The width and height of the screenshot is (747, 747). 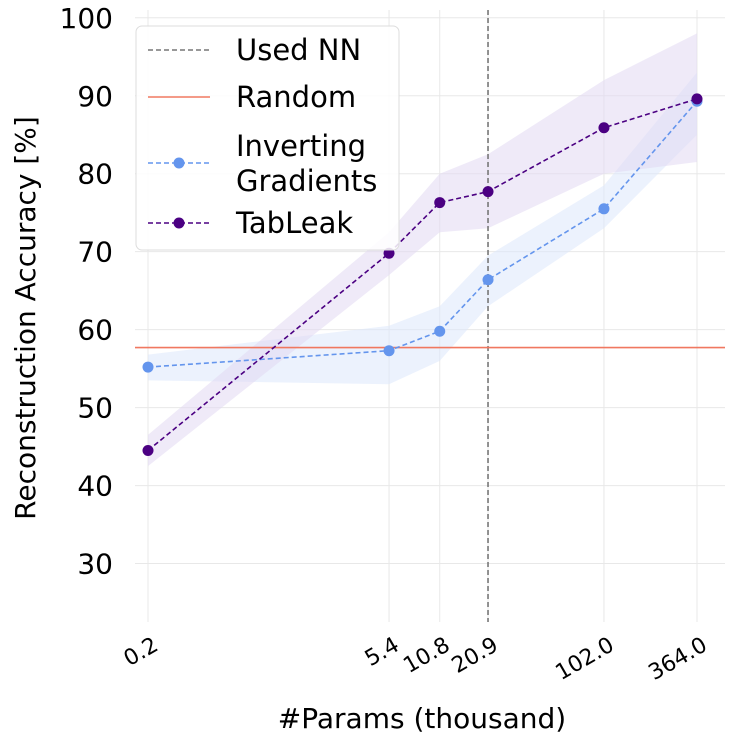 I want to click on legend-entry-1: Random, so click(x=252, y=97).